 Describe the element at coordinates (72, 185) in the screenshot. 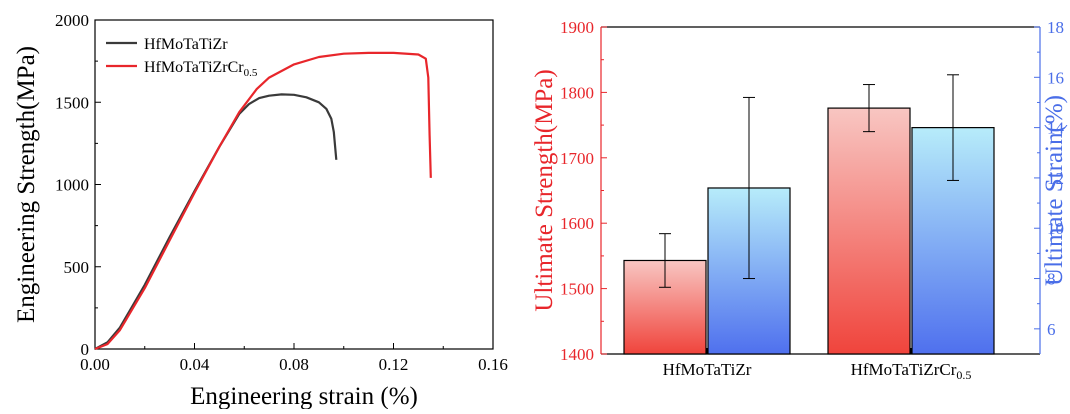

I see `y-tick-label: 1000` at that location.